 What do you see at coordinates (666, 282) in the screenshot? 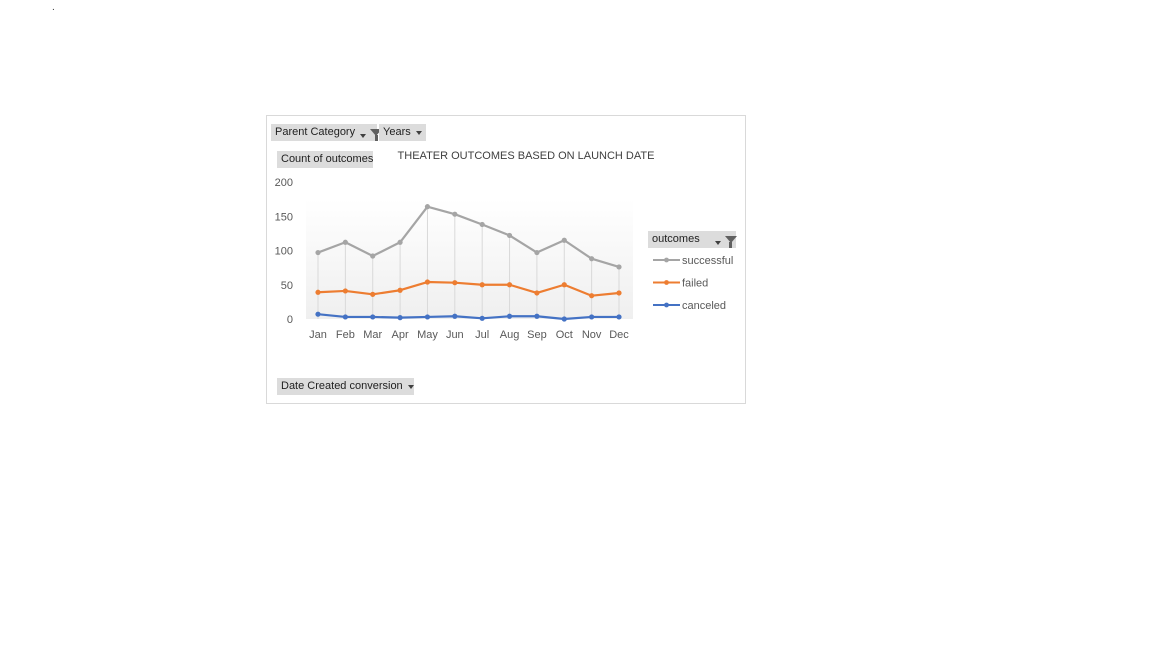
I see `legend-marker-failed` at bounding box center [666, 282].